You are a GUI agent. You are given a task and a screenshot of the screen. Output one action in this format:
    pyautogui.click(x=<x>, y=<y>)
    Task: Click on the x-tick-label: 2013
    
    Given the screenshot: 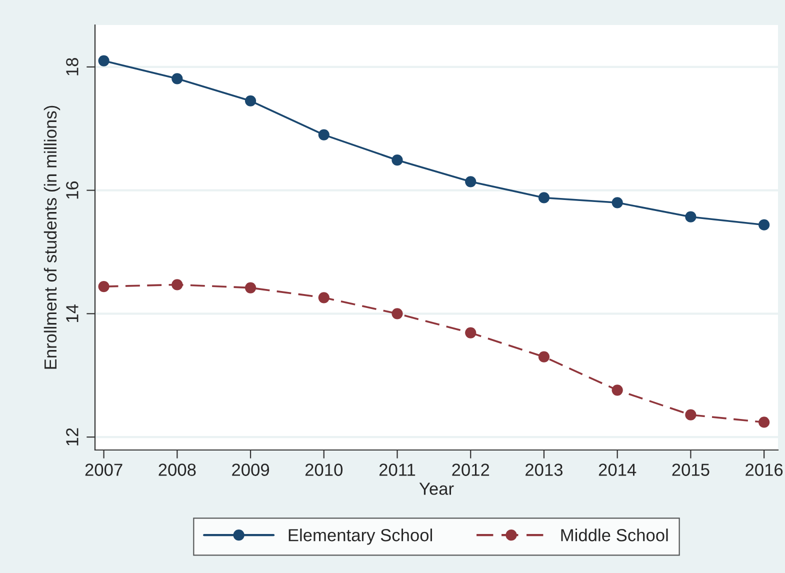 What is the action you would take?
    pyautogui.click(x=544, y=470)
    